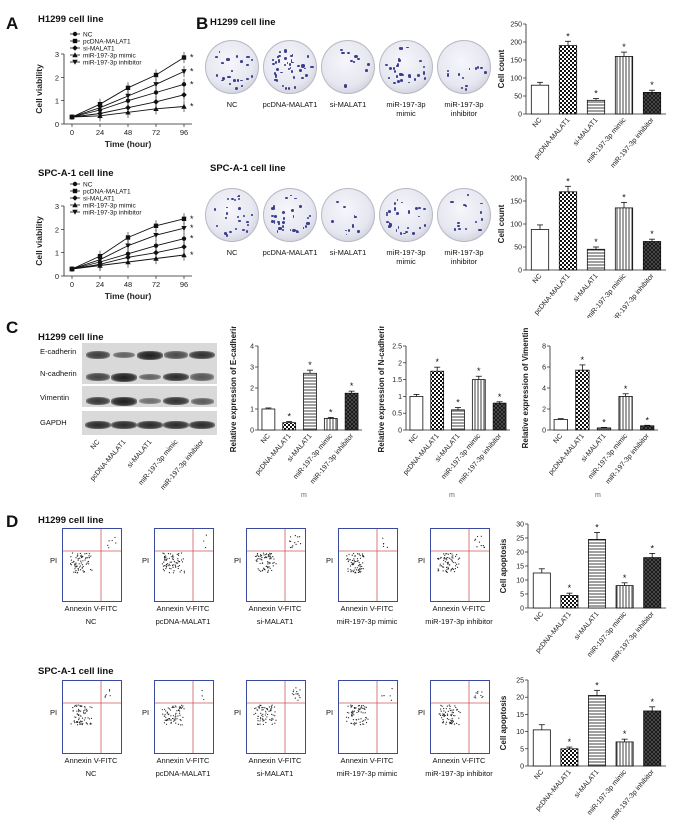  What do you see at coordinates (313, 456) in the screenshot?
I see `x-tick-label: miR-197-3p mimic` at bounding box center [313, 456].